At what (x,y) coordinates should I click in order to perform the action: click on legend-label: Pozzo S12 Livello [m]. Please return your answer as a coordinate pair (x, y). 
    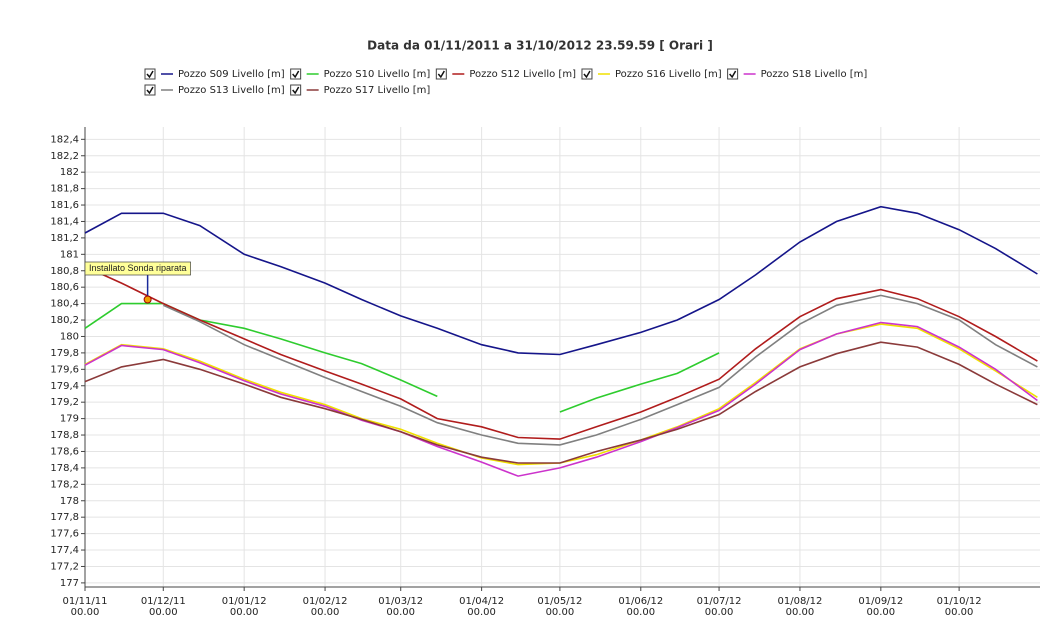
    Looking at the image, I should click on (522, 74).